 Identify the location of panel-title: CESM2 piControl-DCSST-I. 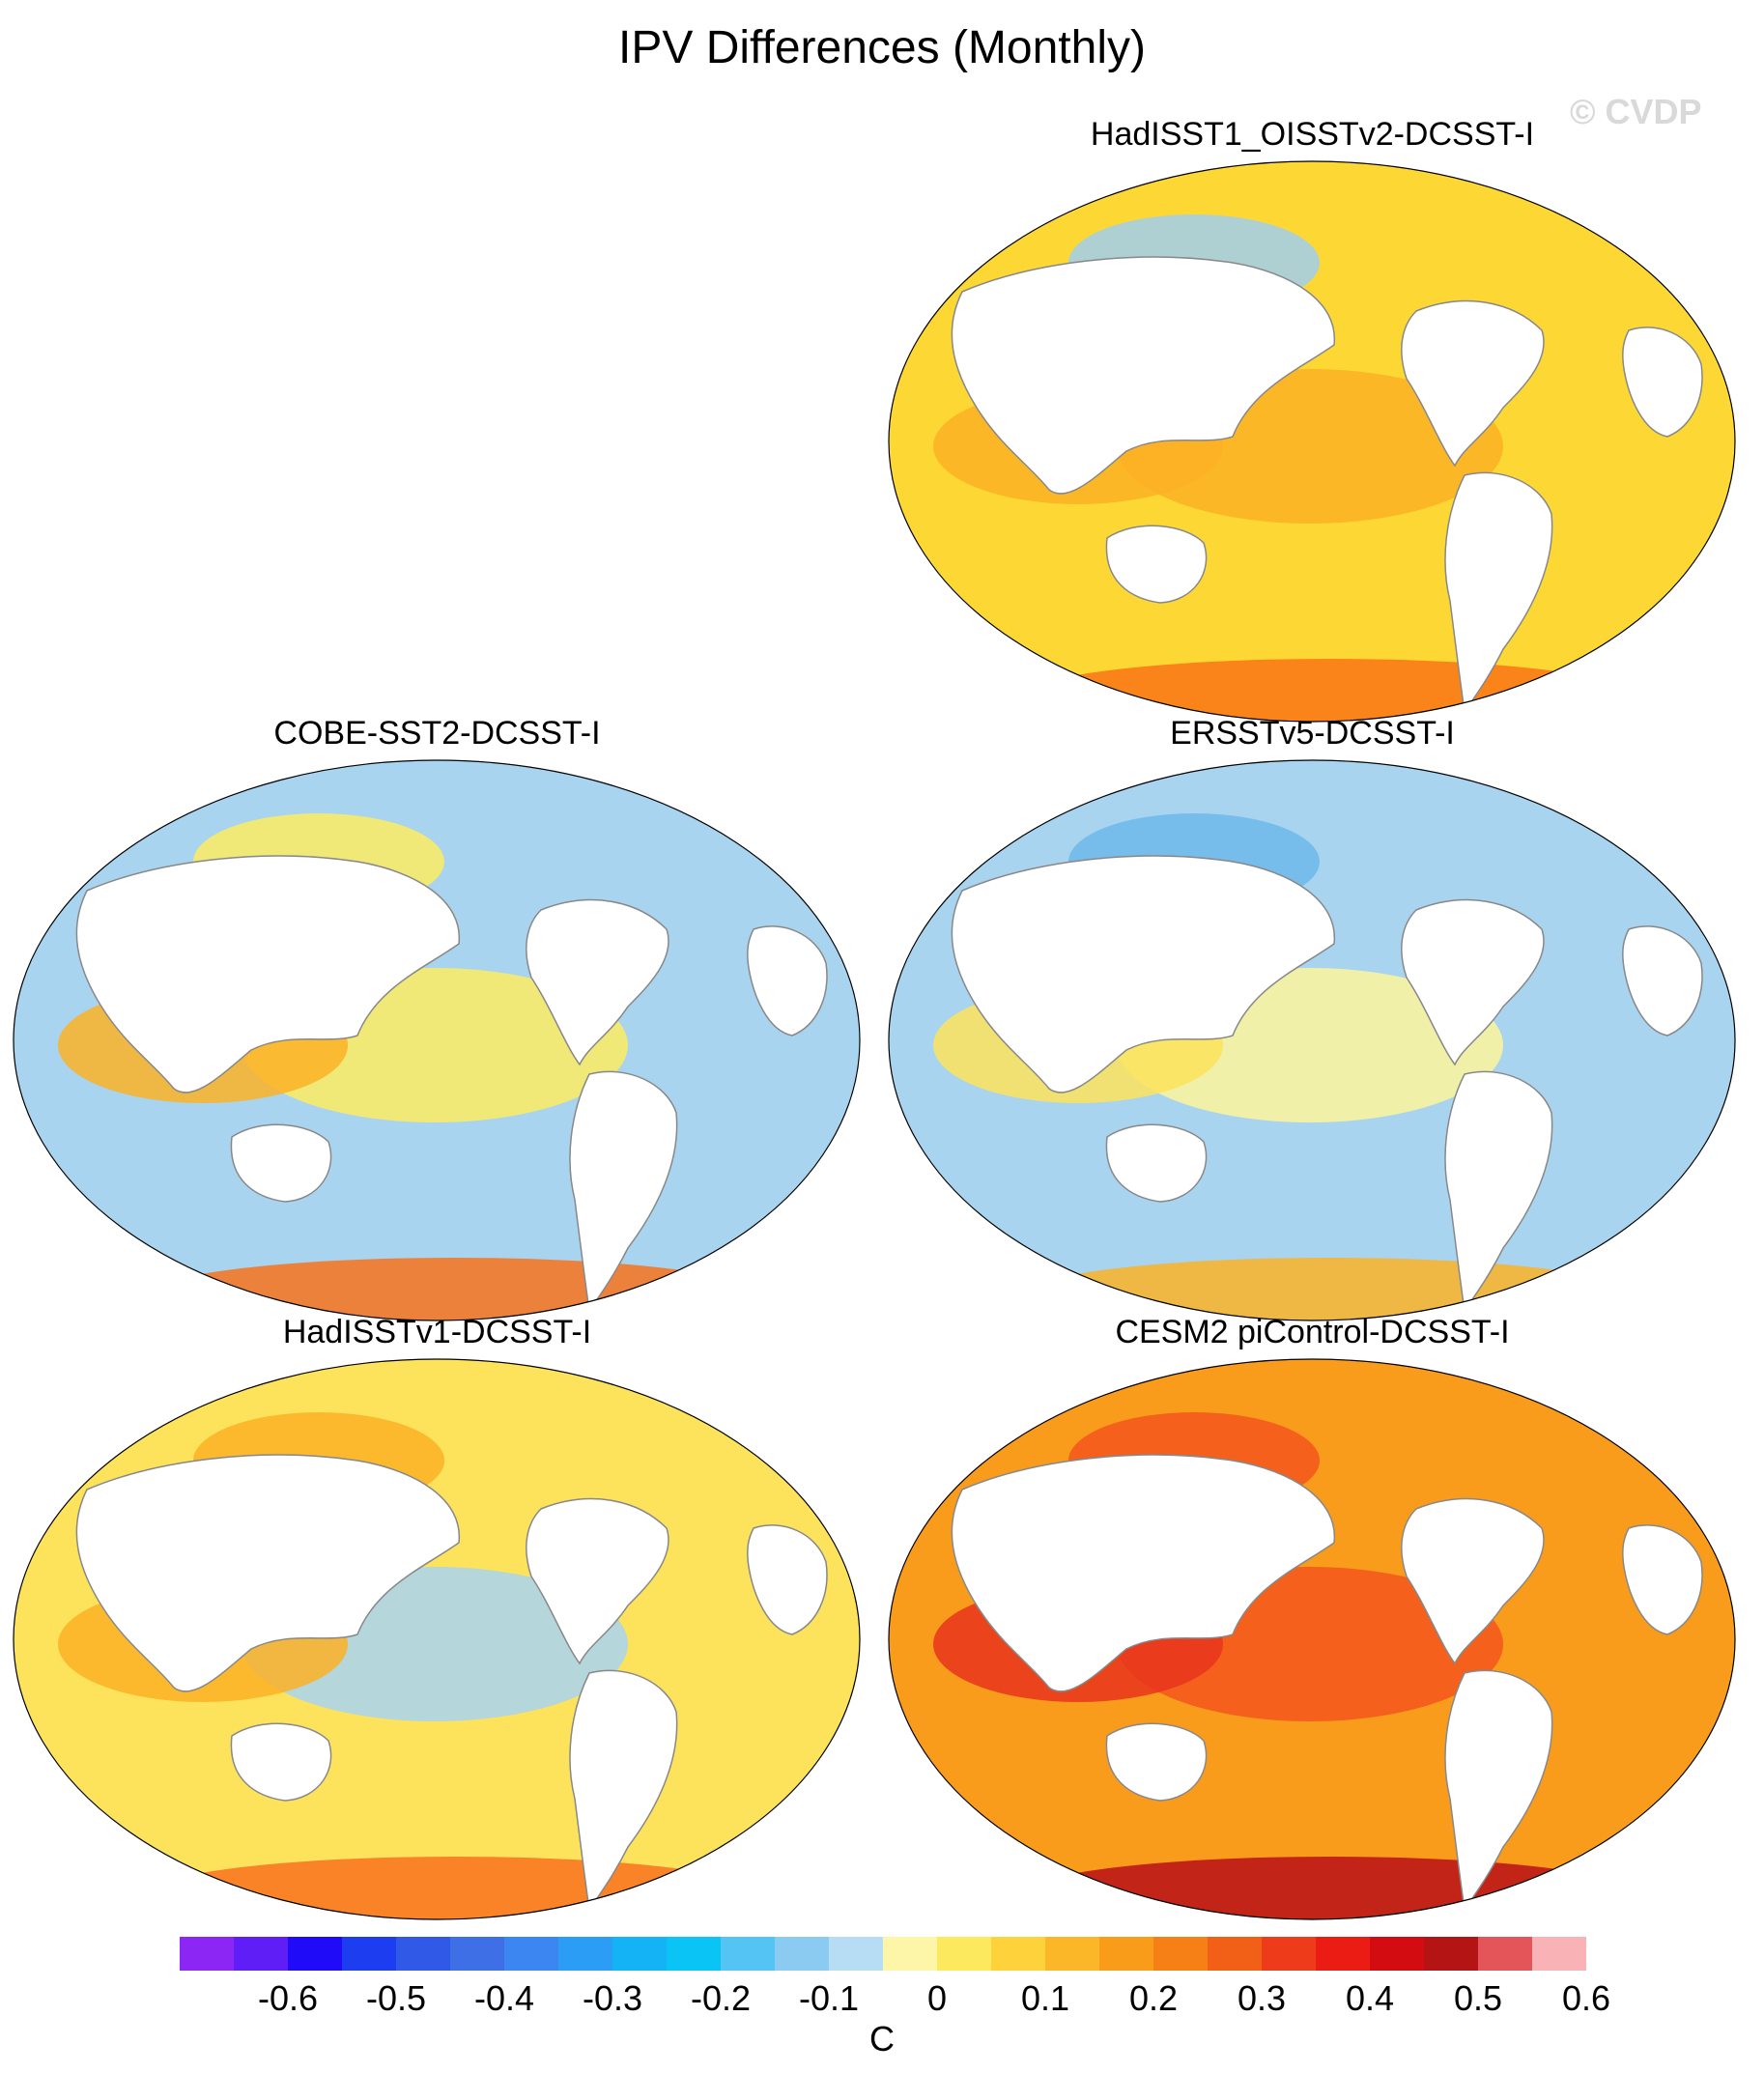
(1312, 1332).